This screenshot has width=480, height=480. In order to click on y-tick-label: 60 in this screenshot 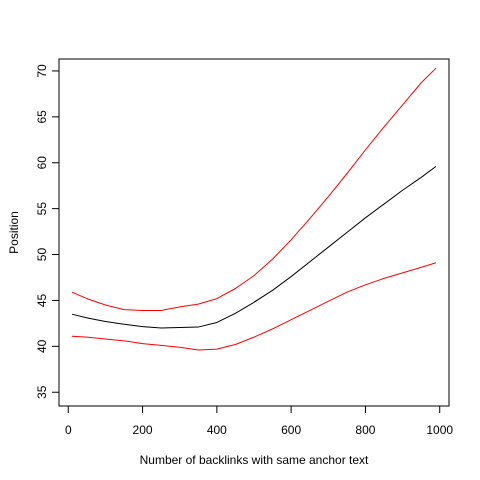, I will do `click(42, 163)`.